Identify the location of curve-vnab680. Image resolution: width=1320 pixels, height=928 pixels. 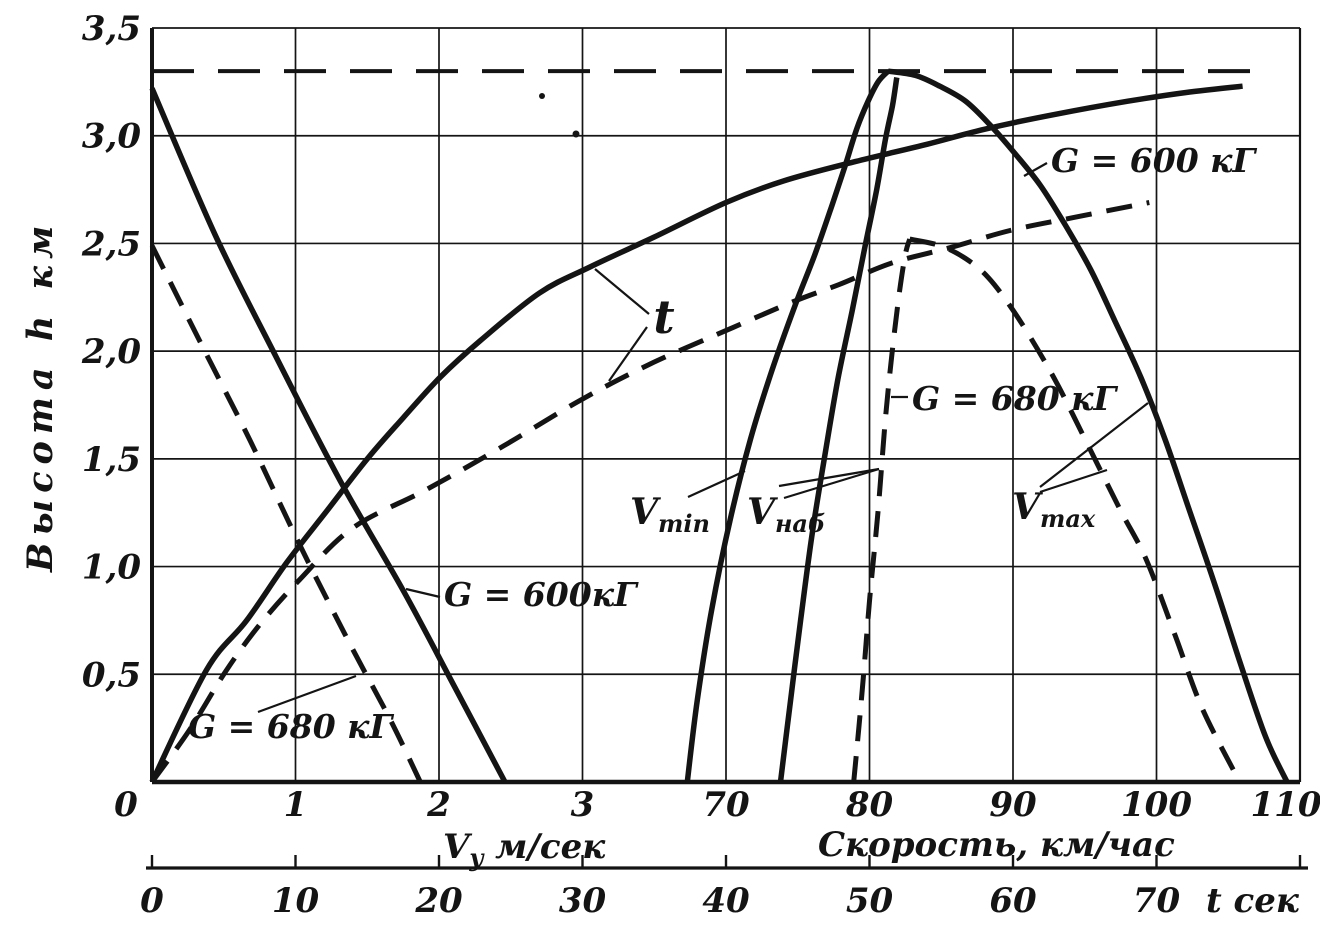
(882, 510).